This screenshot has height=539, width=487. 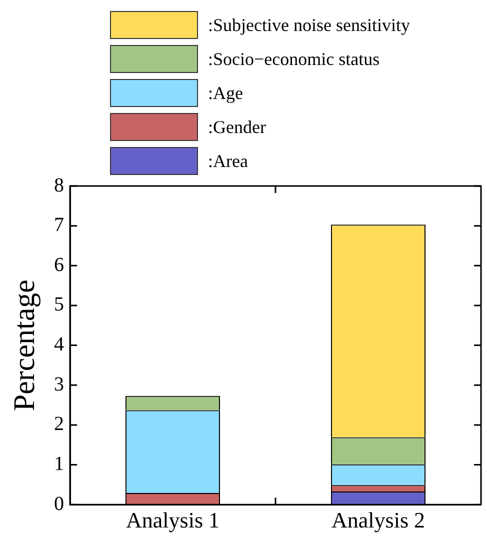 What do you see at coordinates (24, 346) in the screenshot?
I see `y-axis-title: Percentage` at bounding box center [24, 346].